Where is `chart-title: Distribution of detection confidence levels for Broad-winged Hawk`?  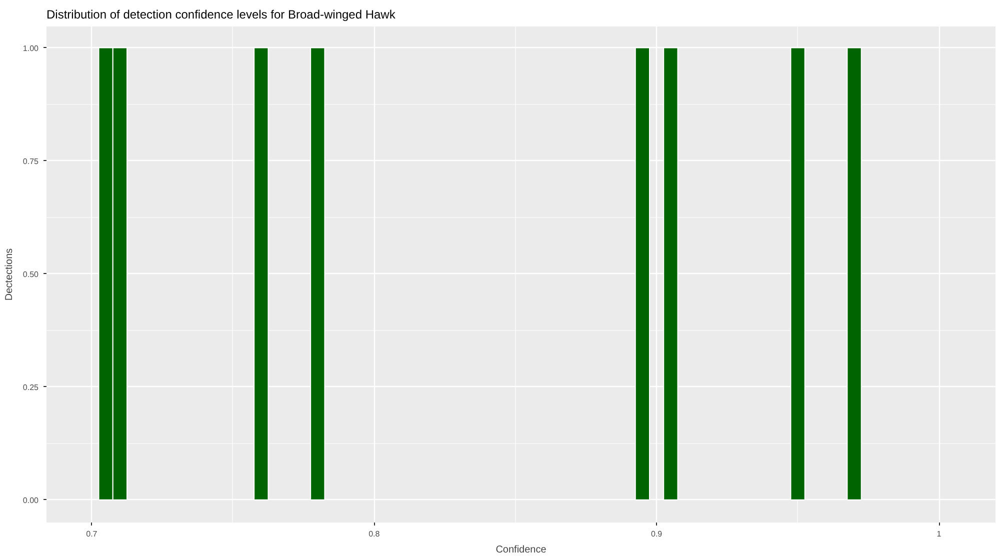 chart-title: Distribution of detection confidence levels for Broad-winged Hawk is located at coordinates (221, 15).